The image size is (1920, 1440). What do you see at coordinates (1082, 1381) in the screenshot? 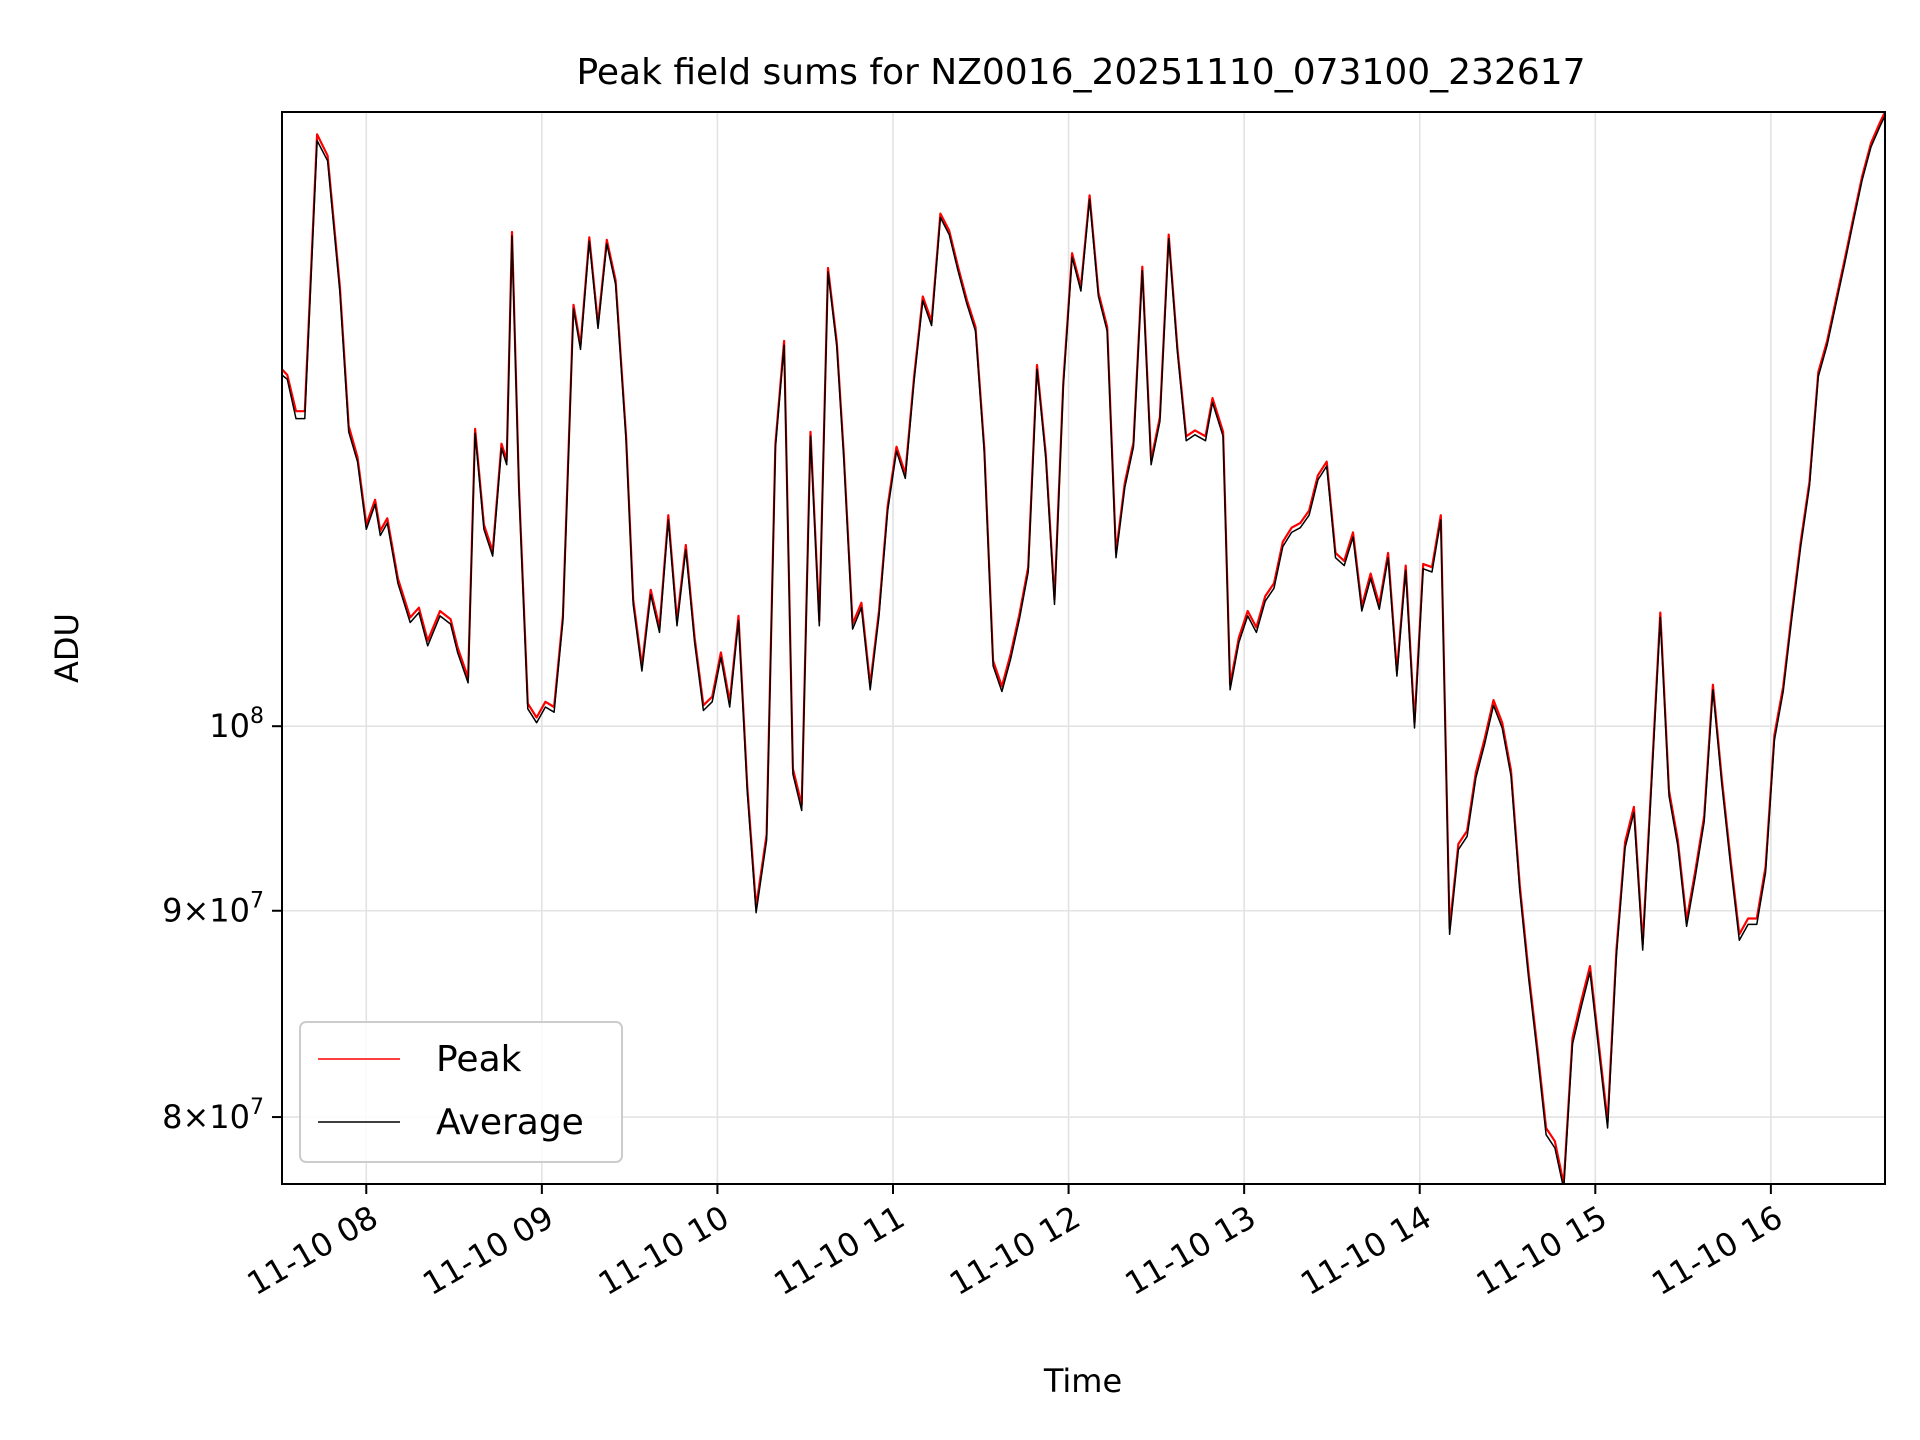
I see `x-axis-label: Time` at bounding box center [1082, 1381].